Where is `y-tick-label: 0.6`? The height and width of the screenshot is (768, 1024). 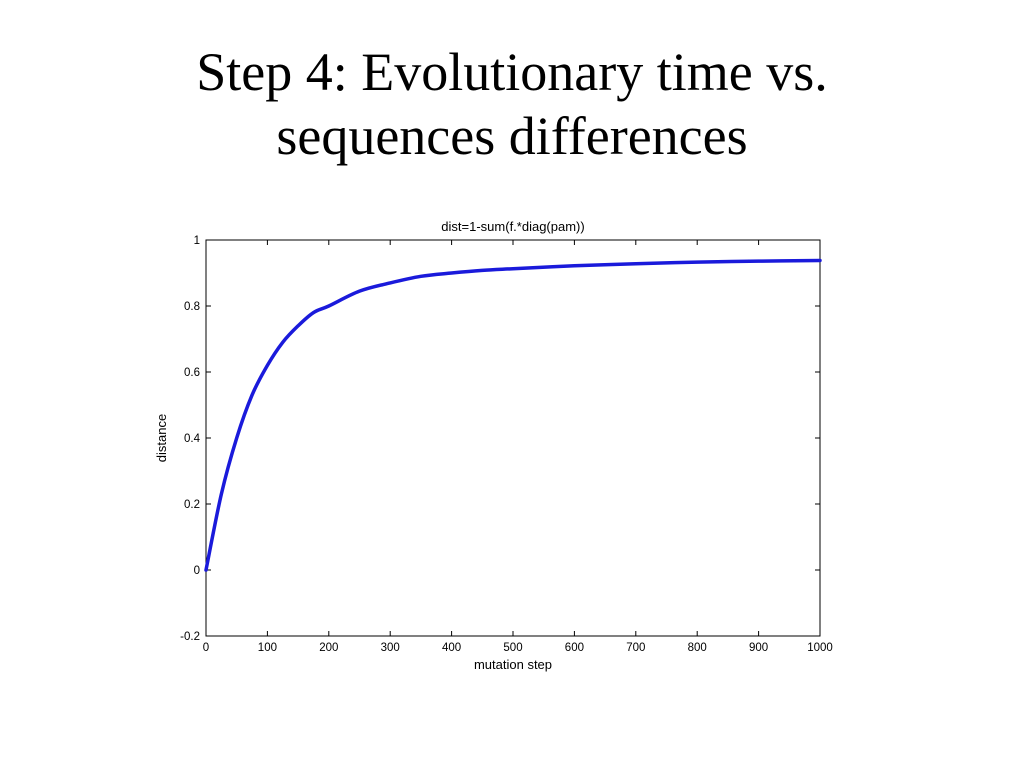 y-tick-label: 0.6 is located at coordinates (192, 373).